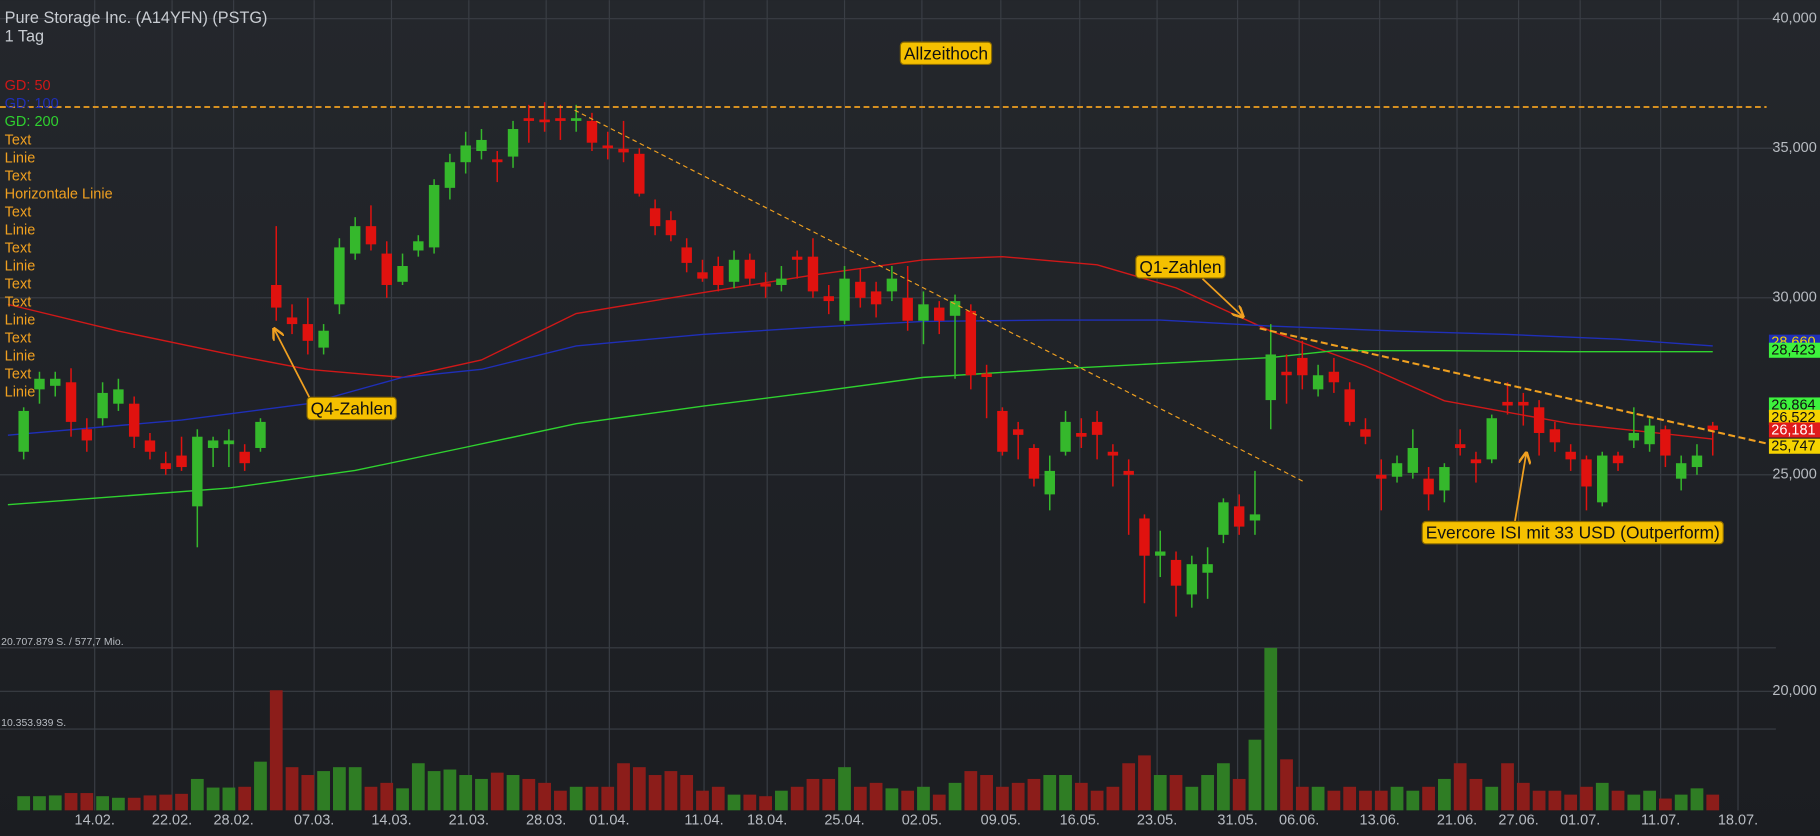 The width and height of the screenshot is (1820, 836). I want to click on x-tick-label: 01.07., so click(1580, 821).